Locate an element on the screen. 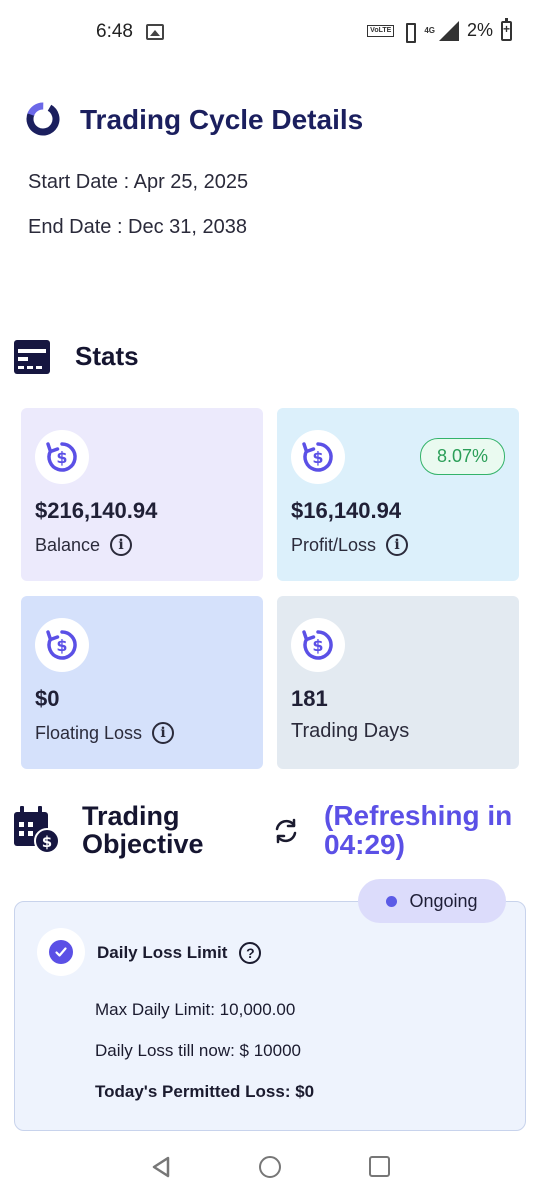 The width and height of the screenshot is (540, 1200). trading-days-label: Trading Days is located at coordinates (350, 731).